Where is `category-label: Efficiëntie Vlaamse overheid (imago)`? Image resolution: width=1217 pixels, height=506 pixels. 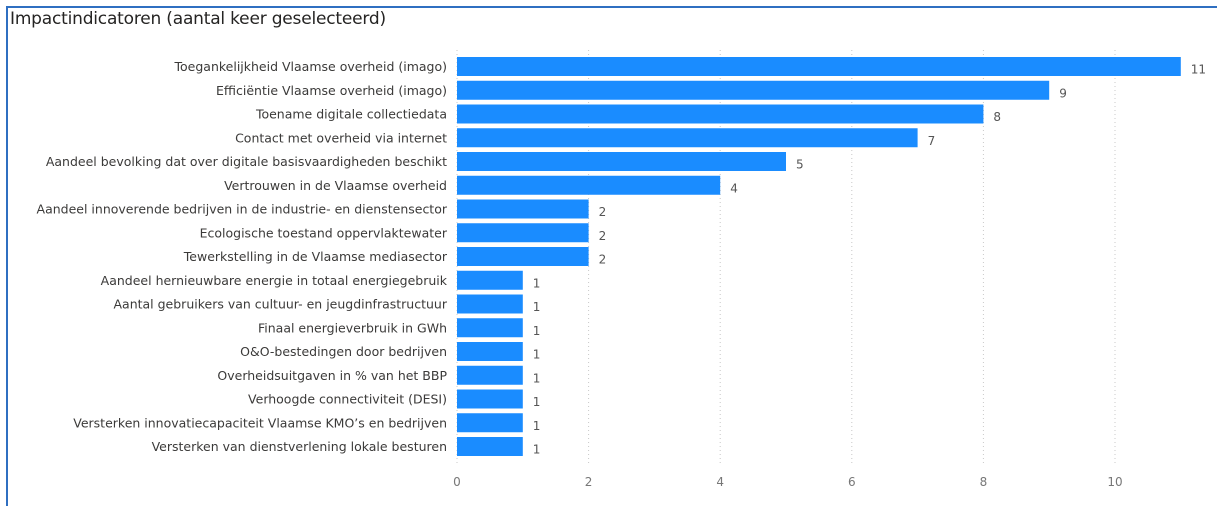 category-label: Efficiëntie Vlaamse overheid (imago) is located at coordinates (331, 90).